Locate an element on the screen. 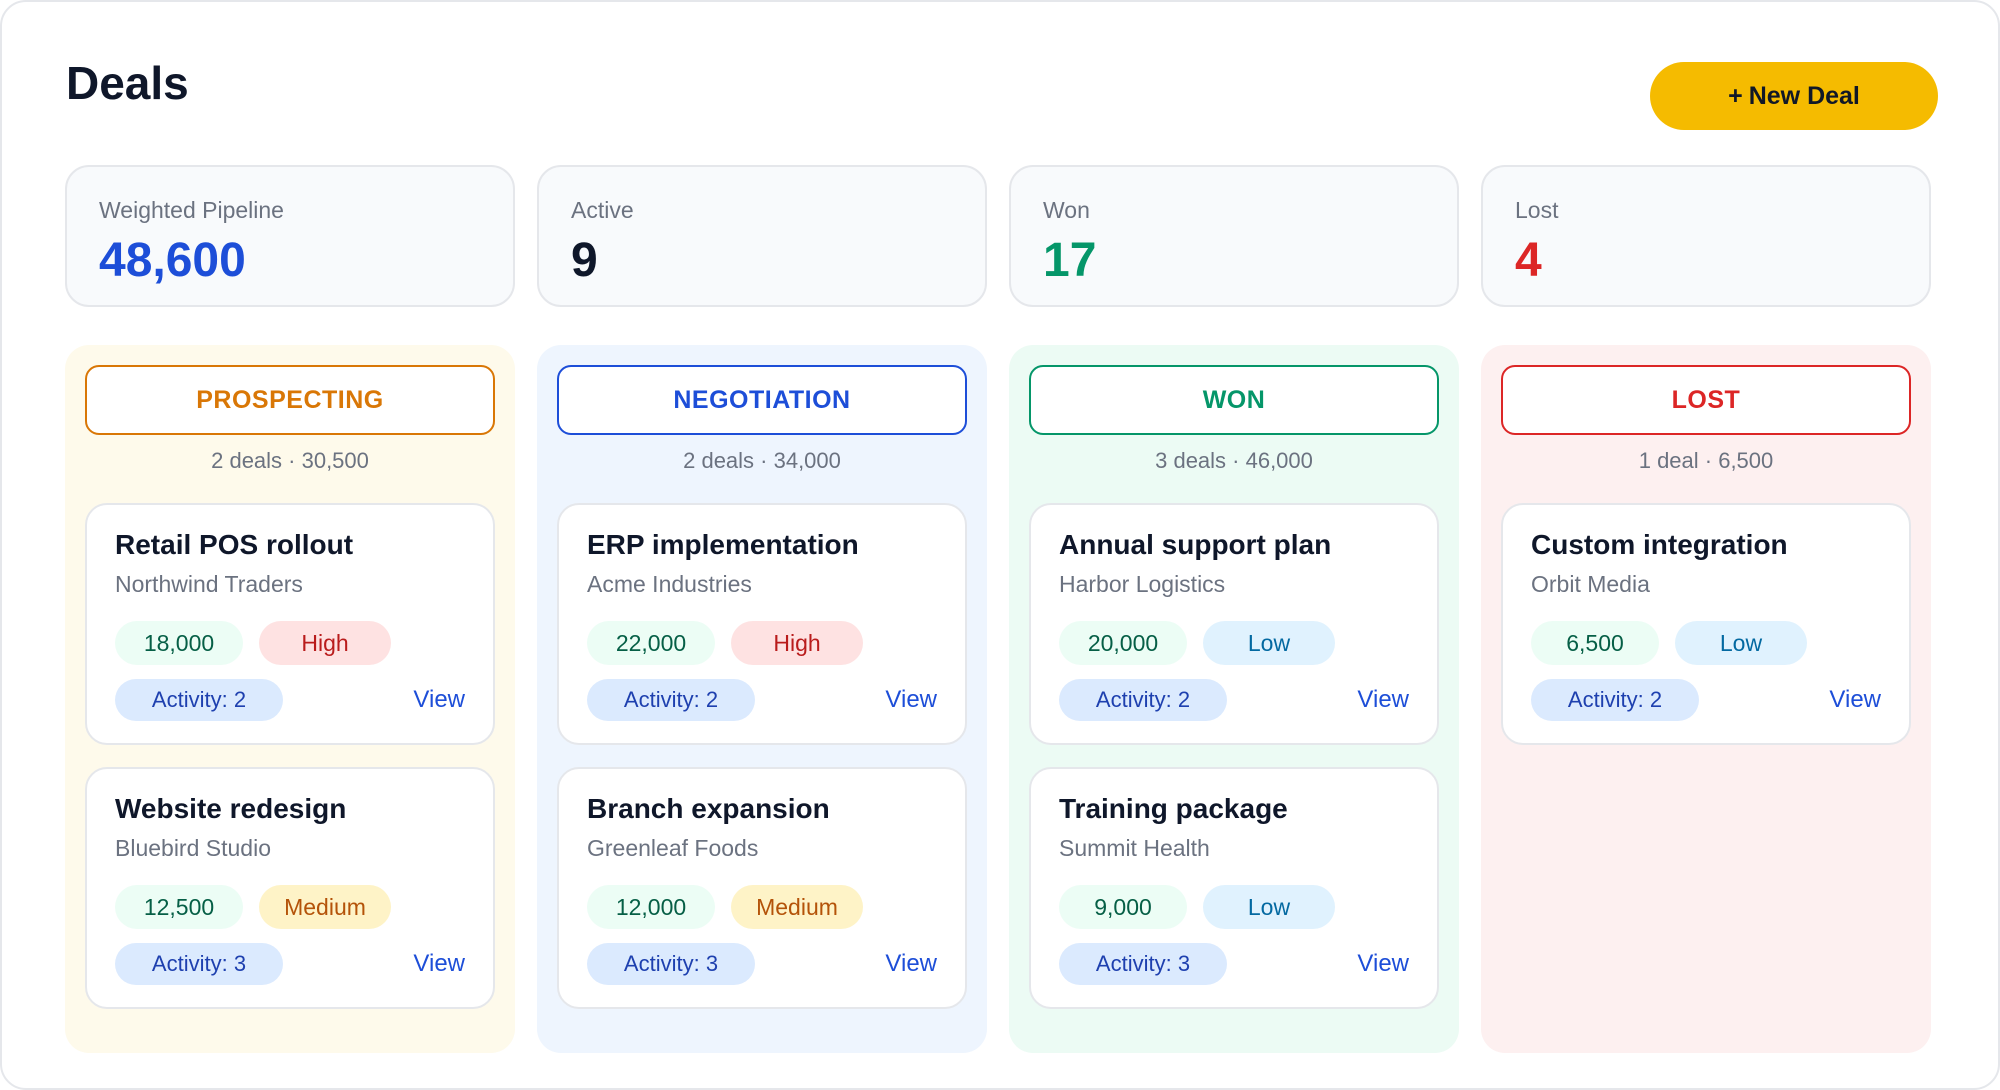  stat-label: Won is located at coordinates (1066, 210).